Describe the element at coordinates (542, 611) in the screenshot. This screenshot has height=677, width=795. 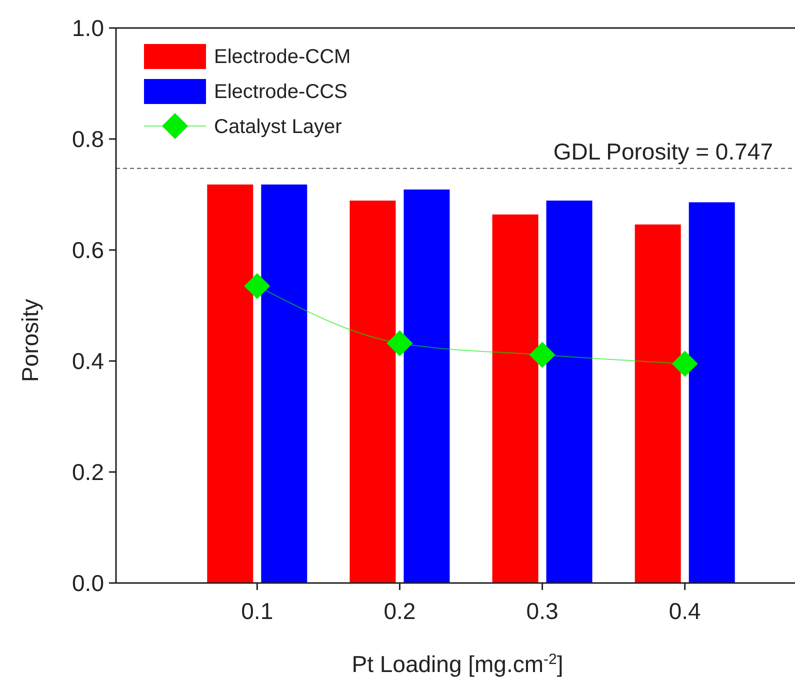
I see `x-tick-label: 0.3` at that location.